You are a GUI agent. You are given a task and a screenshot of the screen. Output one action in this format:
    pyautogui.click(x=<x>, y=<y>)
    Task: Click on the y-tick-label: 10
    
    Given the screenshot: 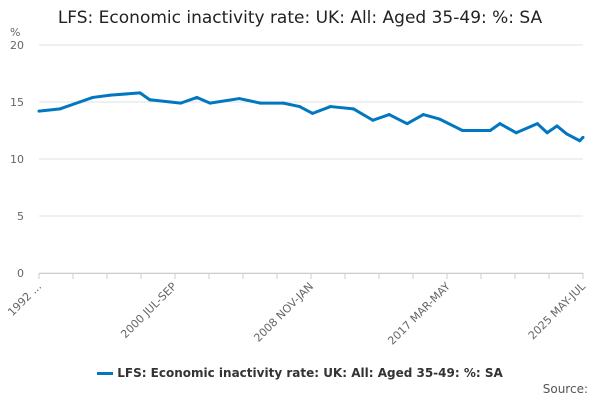 What is the action you would take?
    pyautogui.click(x=17, y=159)
    